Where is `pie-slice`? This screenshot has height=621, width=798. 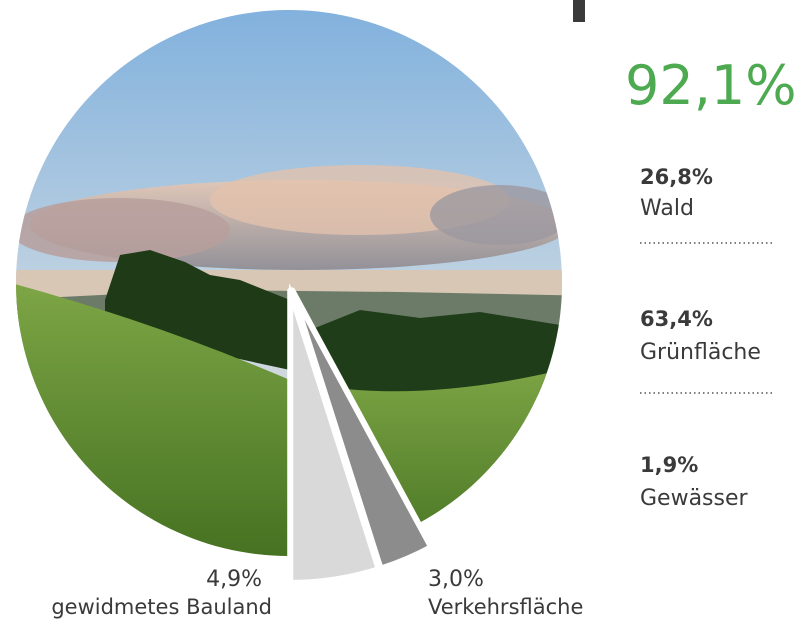 pie-slice is located at coordinates (362, 429).